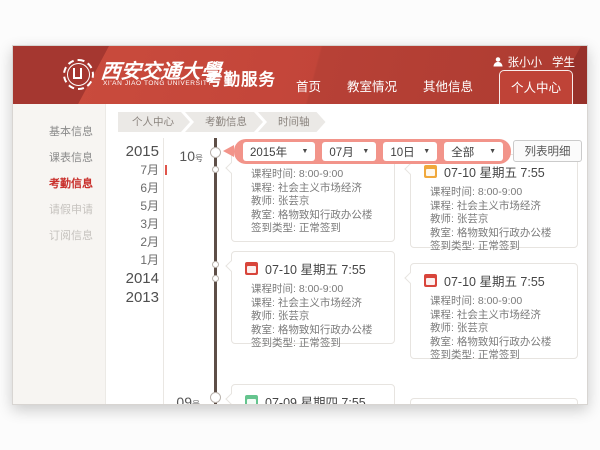  Describe the element at coordinates (71, 210) in the screenshot. I see `sidebar-item-leave-request: 请假申请` at that location.